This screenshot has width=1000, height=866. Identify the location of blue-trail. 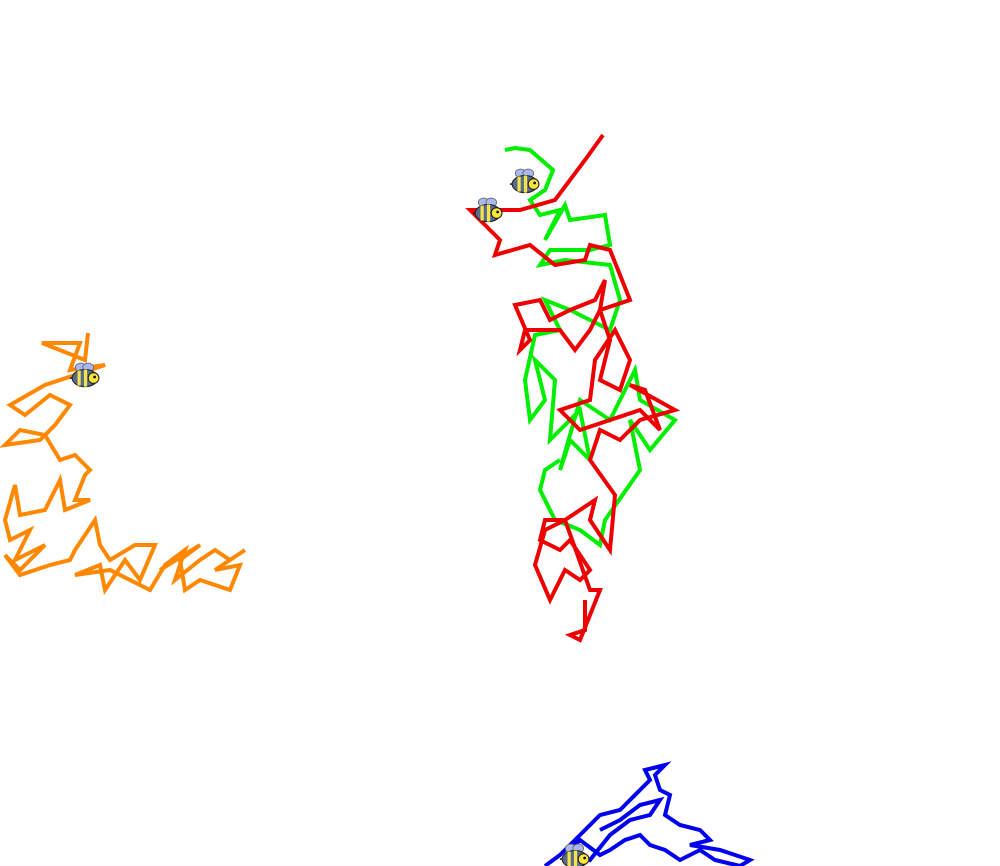
(649, 813).